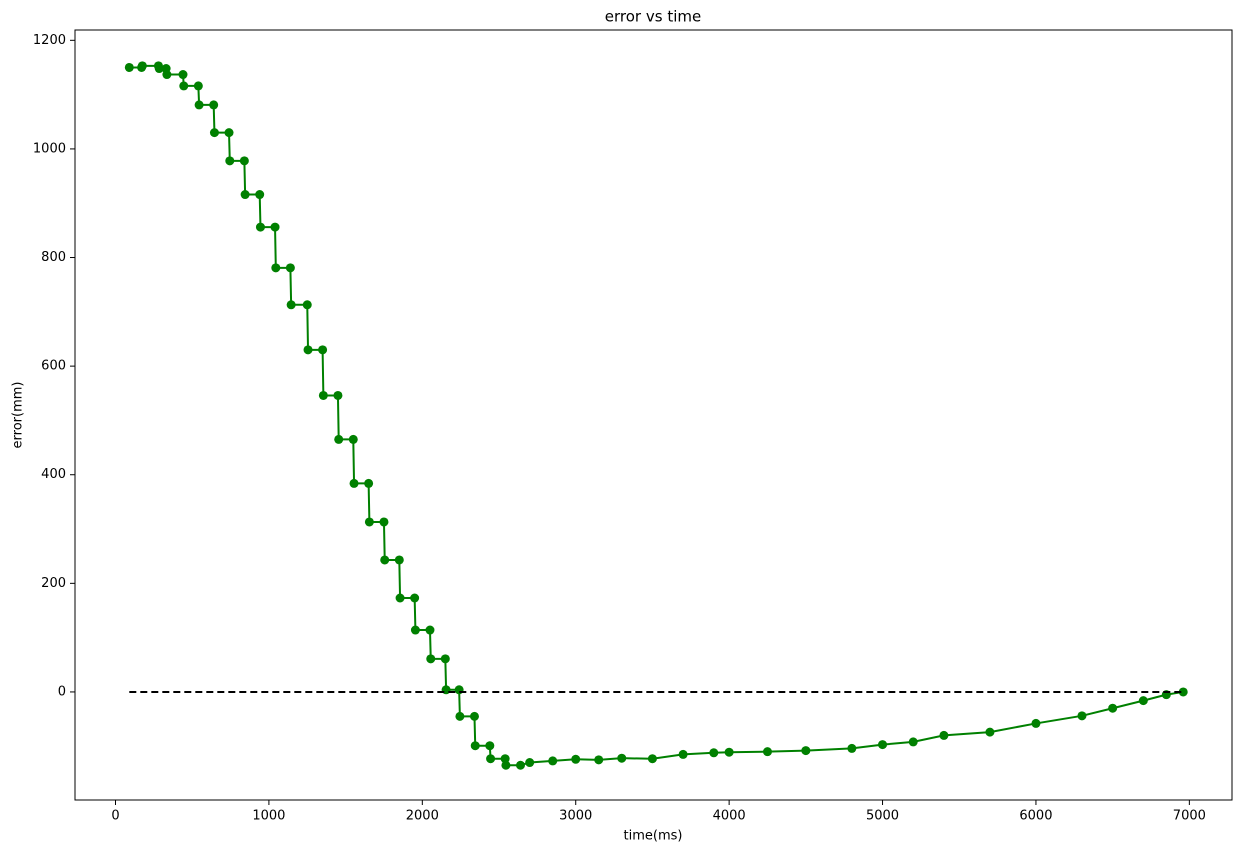 This screenshot has height=853, width=1247. I want to click on y-tick-label: 600, so click(53, 366).